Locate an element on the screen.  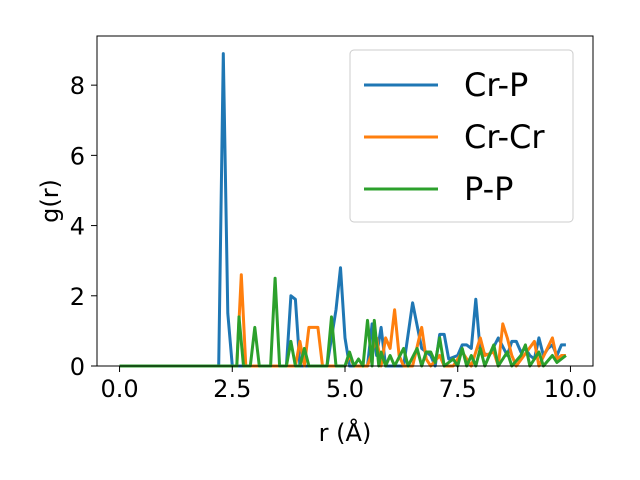
y-tick-label: 8 is located at coordinates (77, 86).